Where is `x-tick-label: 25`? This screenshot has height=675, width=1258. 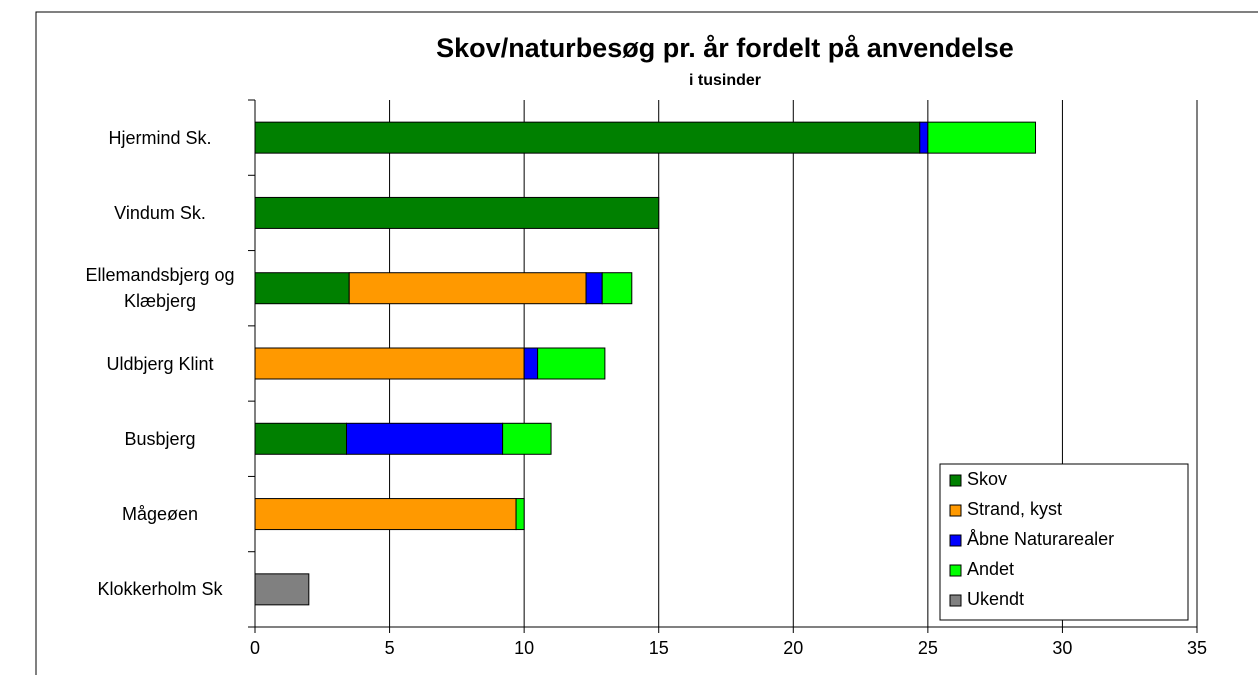 x-tick-label: 25 is located at coordinates (928, 648).